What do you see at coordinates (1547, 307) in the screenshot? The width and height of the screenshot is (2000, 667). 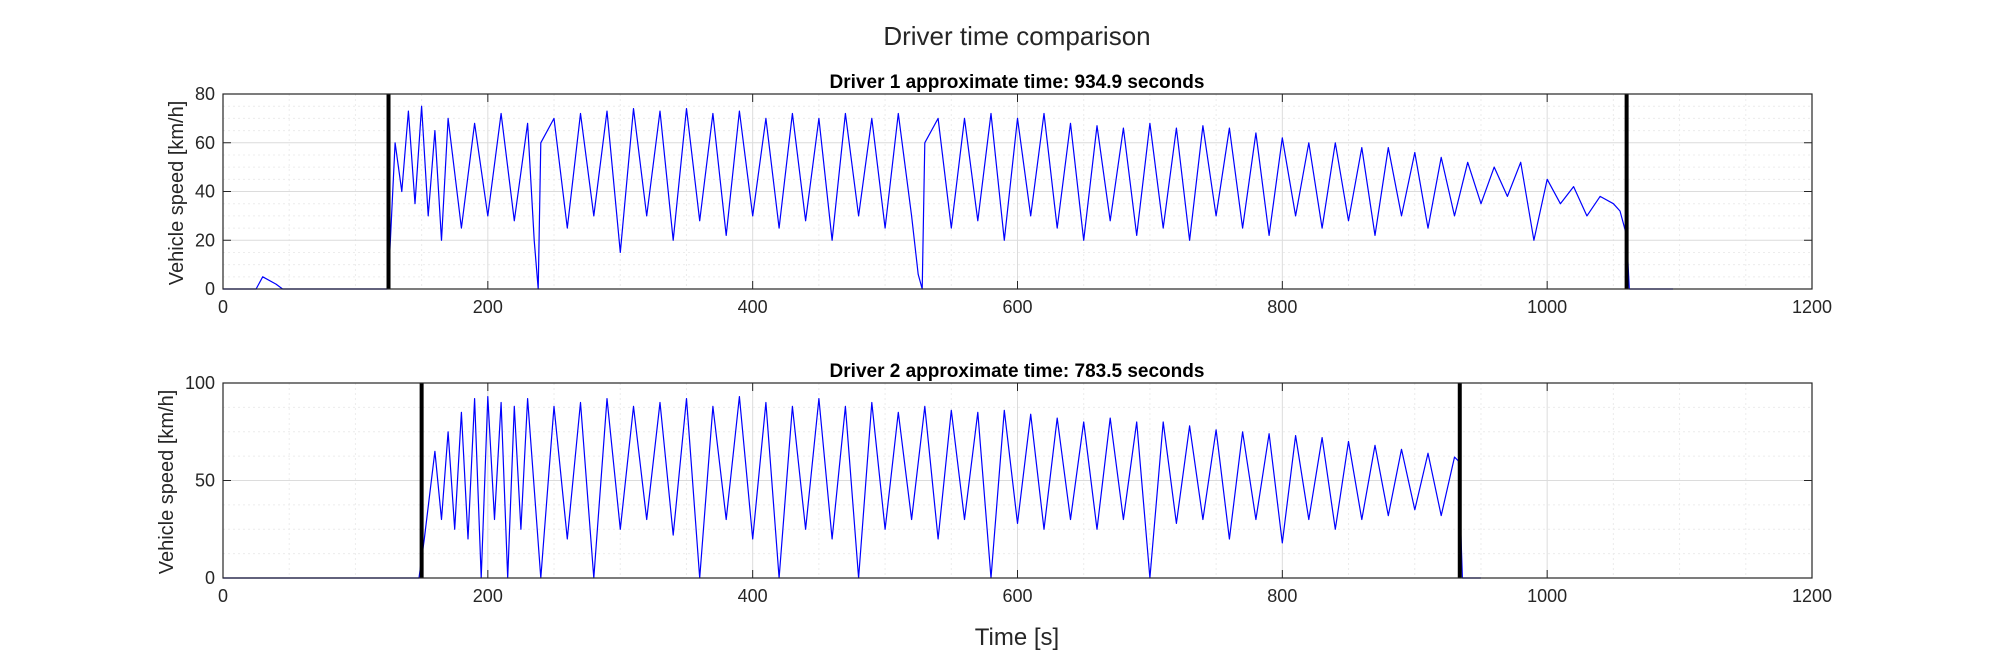 I see `x-tick-label-driver-1: 1000` at bounding box center [1547, 307].